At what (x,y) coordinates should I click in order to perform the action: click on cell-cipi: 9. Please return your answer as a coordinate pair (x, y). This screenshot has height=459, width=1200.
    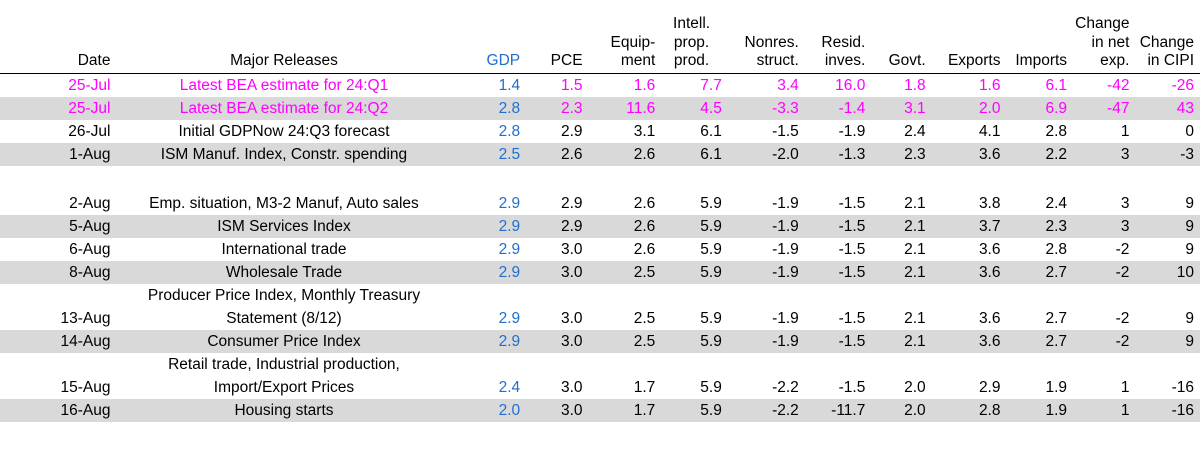
    Looking at the image, I should click on (1189, 249).